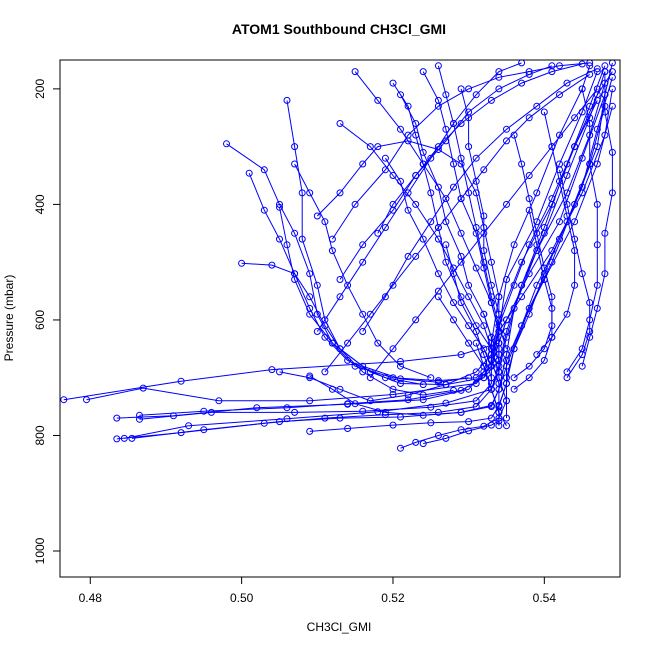 The image size is (650, 650). What do you see at coordinates (40, 320) in the screenshot?
I see `y-tick-label: 600` at bounding box center [40, 320].